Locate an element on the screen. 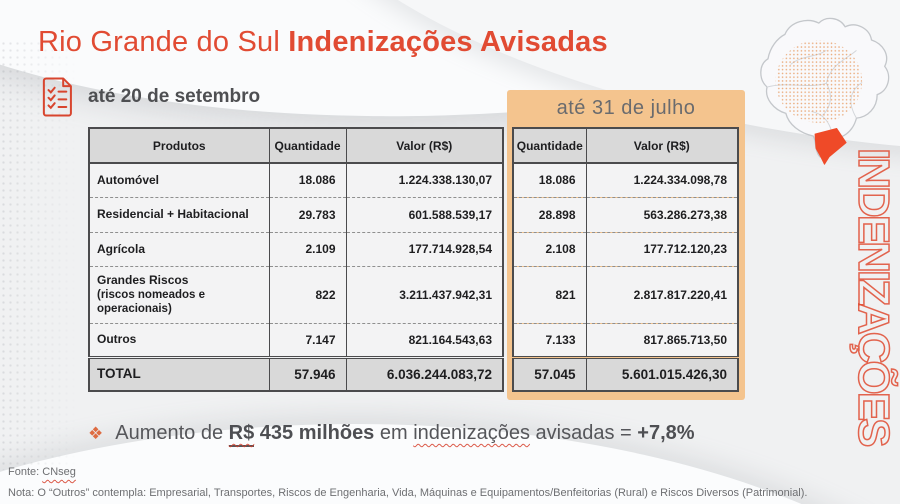  produto-label: Agrícola is located at coordinates (121, 248).